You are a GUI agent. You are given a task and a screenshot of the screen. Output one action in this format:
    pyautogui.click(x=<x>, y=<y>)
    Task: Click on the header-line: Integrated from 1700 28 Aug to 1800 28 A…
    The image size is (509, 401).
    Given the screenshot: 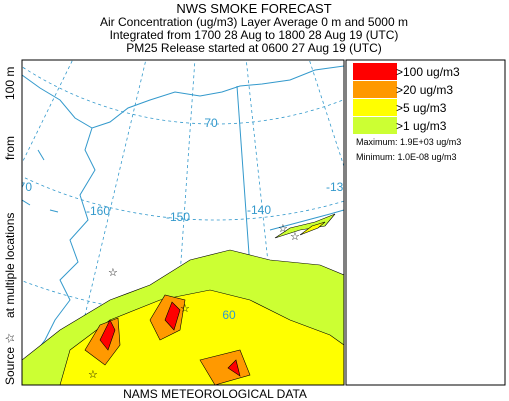 What is the action you would take?
    pyautogui.click(x=254, y=35)
    